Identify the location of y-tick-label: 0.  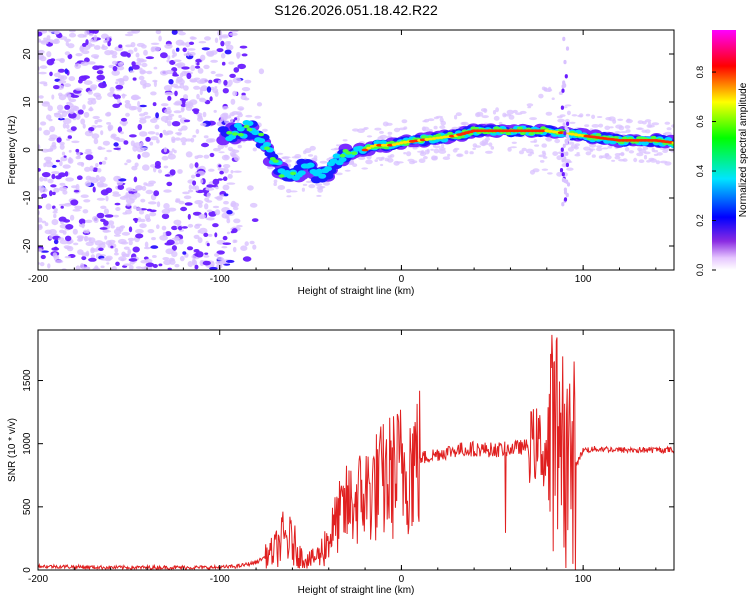
(27, 570).